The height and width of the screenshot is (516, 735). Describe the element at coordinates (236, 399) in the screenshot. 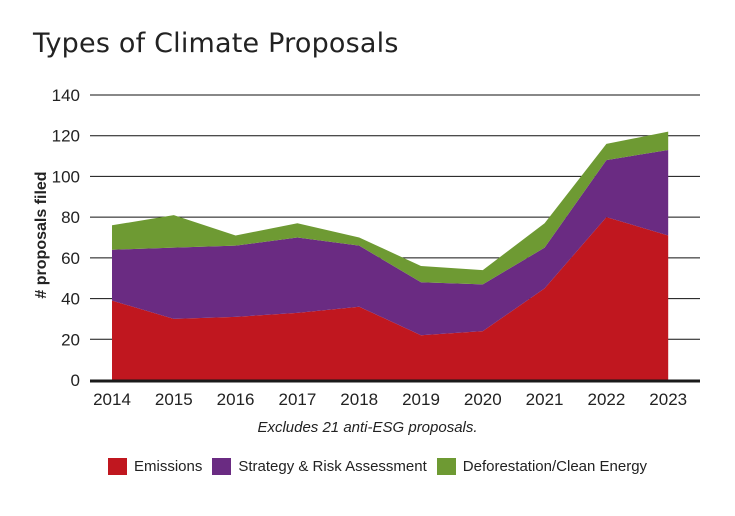

I see `x-tick-label-2016: 2016` at that location.